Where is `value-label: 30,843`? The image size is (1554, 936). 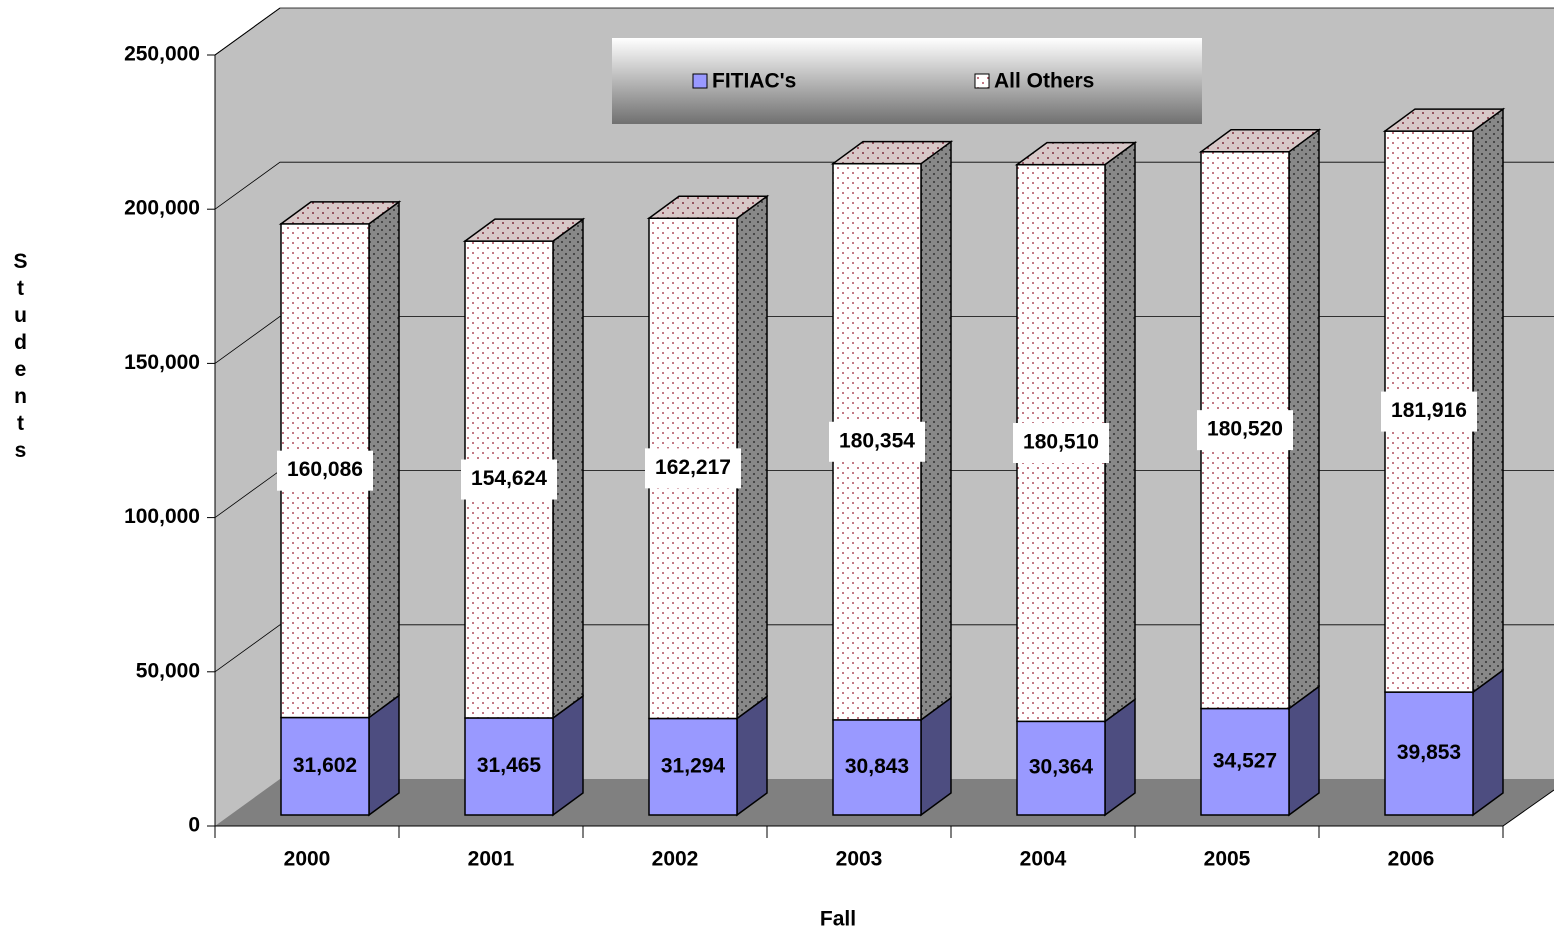
value-label: 30,843 is located at coordinates (877, 766).